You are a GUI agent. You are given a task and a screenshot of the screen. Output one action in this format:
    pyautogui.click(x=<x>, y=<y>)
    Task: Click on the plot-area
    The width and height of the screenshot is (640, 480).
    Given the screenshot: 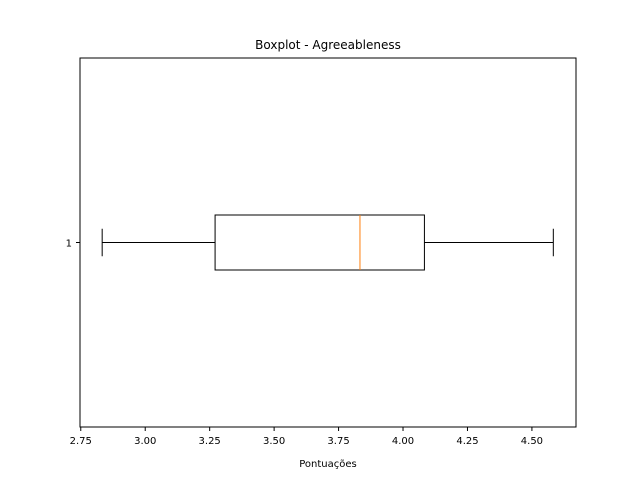 What is the action you would take?
    pyautogui.click(x=327, y=242)
    